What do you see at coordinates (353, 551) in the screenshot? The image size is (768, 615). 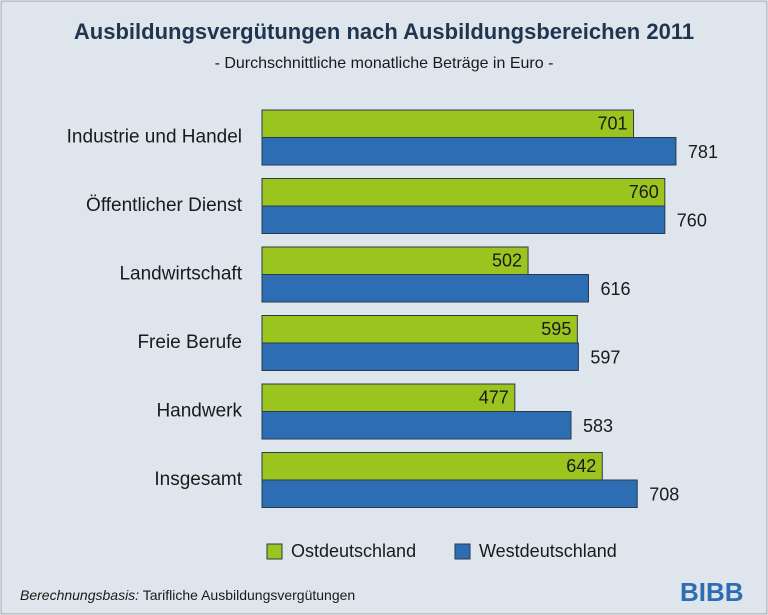 I see `legend-label: Ostdeutschland` at bounding box center [353, 551].